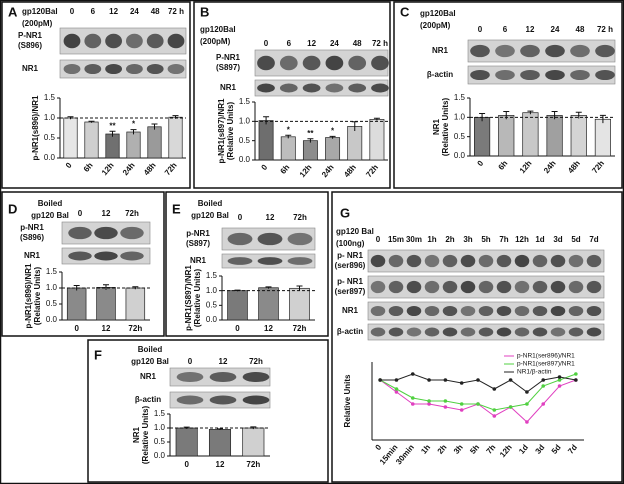 The width and height of the screenshot is (624, 484). I want to click on y-axis-label: (Relative Units), so click(145, 435).